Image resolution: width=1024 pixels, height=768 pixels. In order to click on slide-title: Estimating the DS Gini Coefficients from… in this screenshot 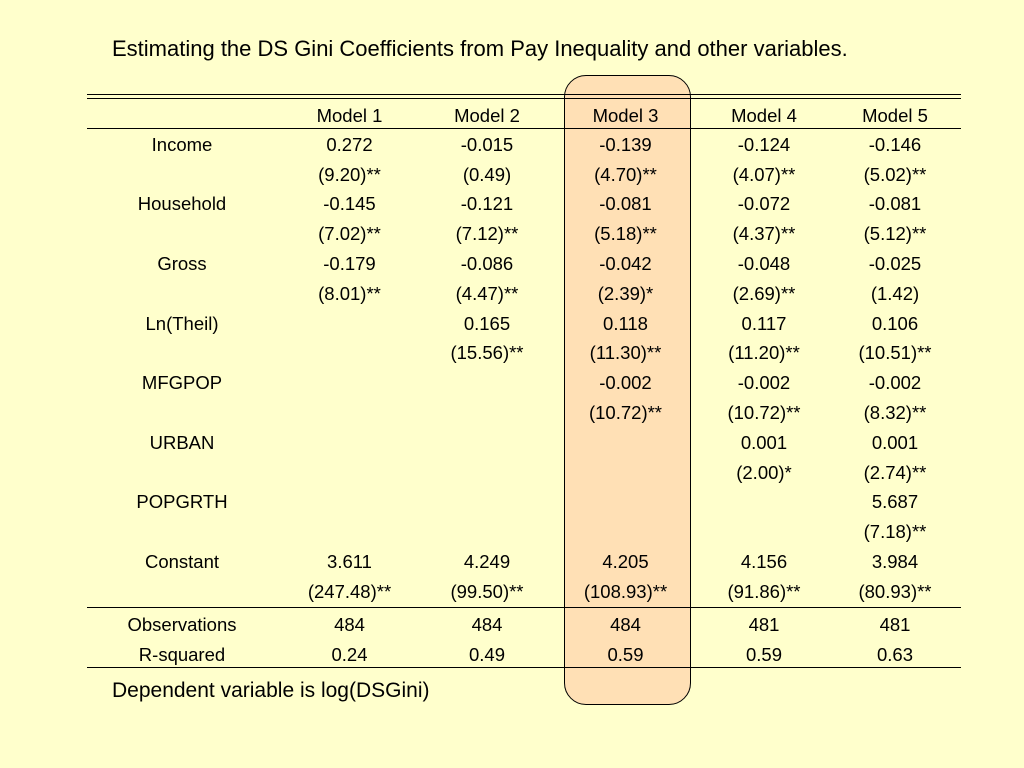, I will do `click(480, 48)`.